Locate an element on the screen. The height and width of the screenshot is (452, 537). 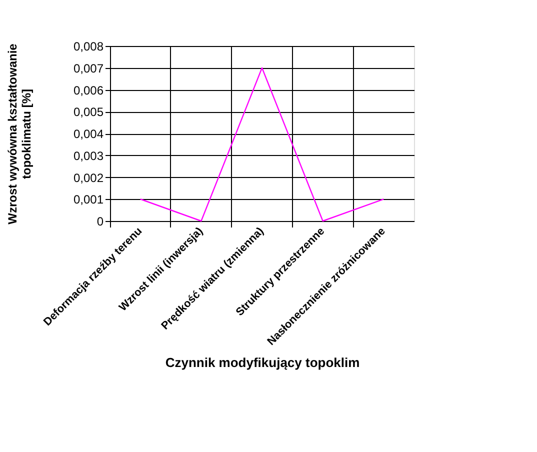
text: Wzrost wywówna kształtowanie is located at coordinates (12, 134).